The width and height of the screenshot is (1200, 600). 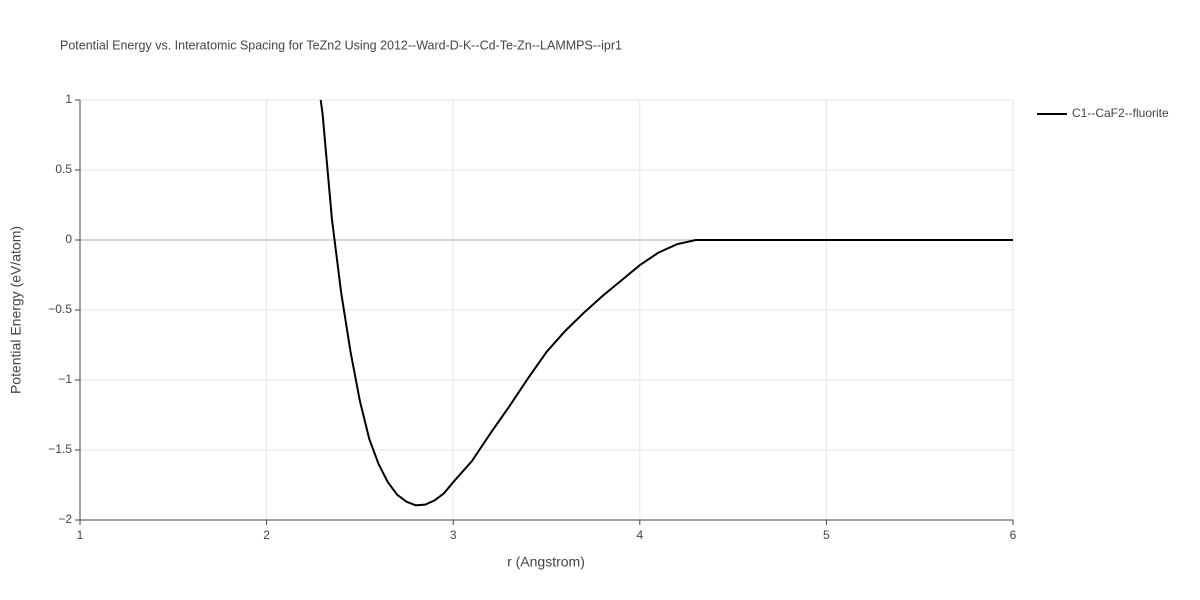 What do you see at coordinates (546, 562) in the screenshot?
I see `x-axis-label: r (Angstrom)` at bounding box center [546, 562].